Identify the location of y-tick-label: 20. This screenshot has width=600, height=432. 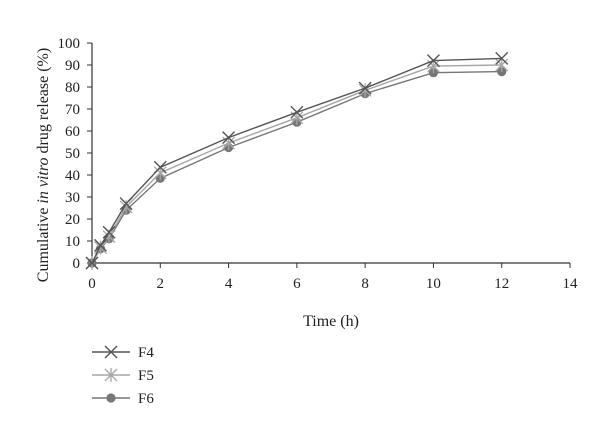
(72, 220).